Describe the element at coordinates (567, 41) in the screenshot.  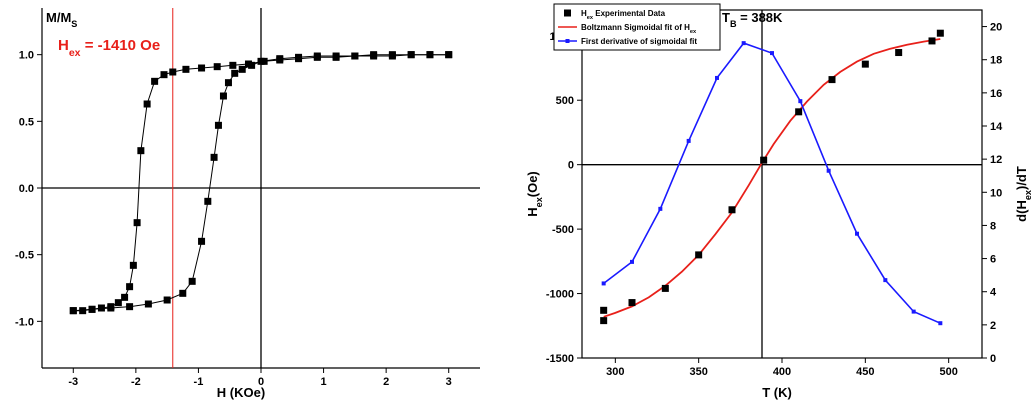
I see `legend-marker-derivative-point` at that location.